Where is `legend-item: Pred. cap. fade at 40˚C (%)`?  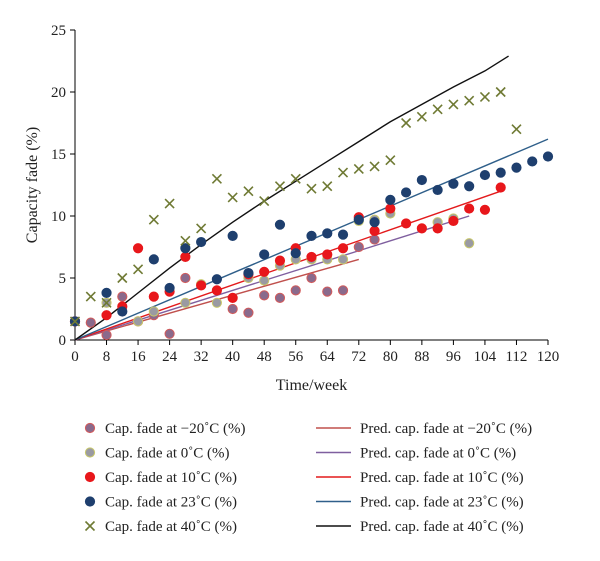
legend-item: Pred. cap. fade at 40˚C (%) is located at coordinates (420, 527).